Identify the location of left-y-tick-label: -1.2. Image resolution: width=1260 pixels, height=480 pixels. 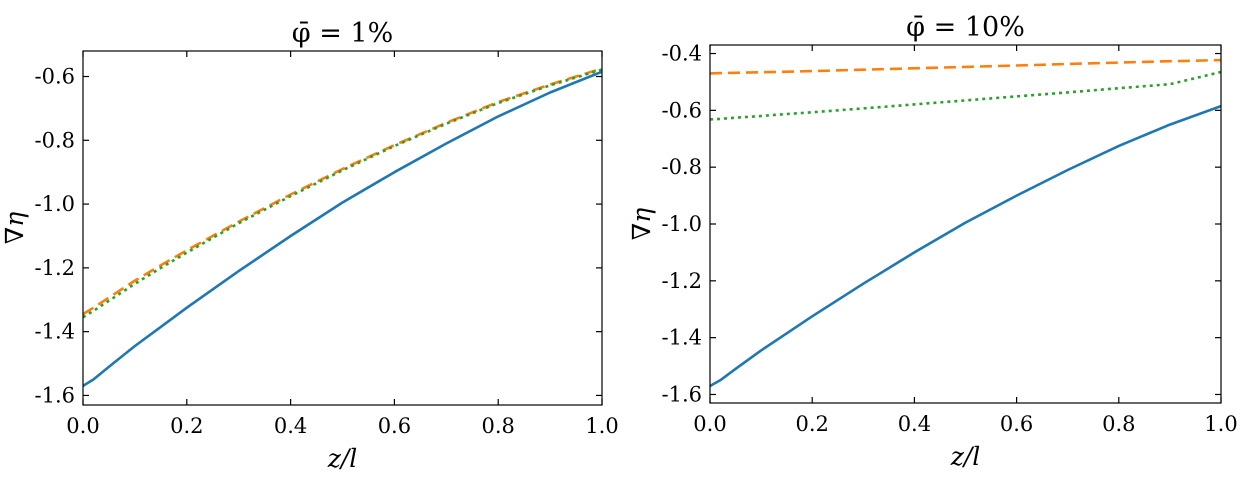
(55, 268).